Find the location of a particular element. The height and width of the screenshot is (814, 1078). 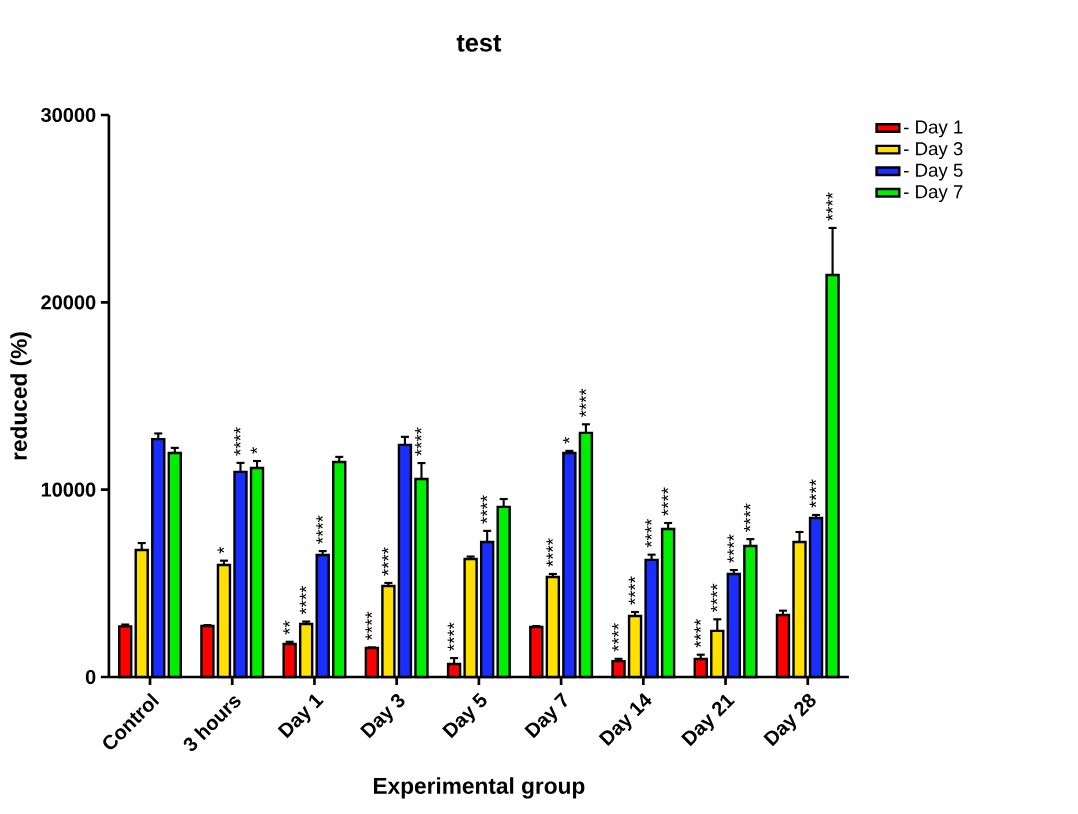

x-axis-title: Experimental group is located at coordinates (479, 788).